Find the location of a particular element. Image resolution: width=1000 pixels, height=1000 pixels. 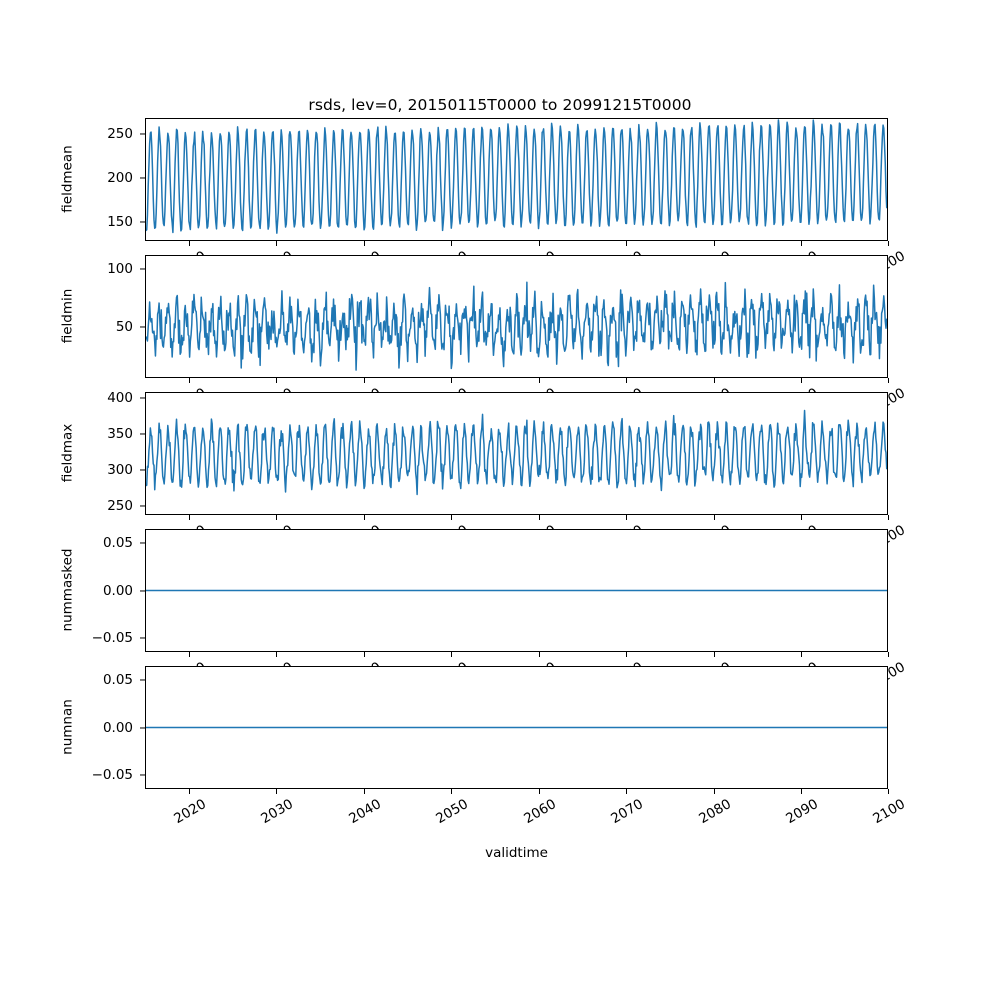

y-ticks-numnan: −0.05 0.00 0.05 is located at coordinates (75, 727).